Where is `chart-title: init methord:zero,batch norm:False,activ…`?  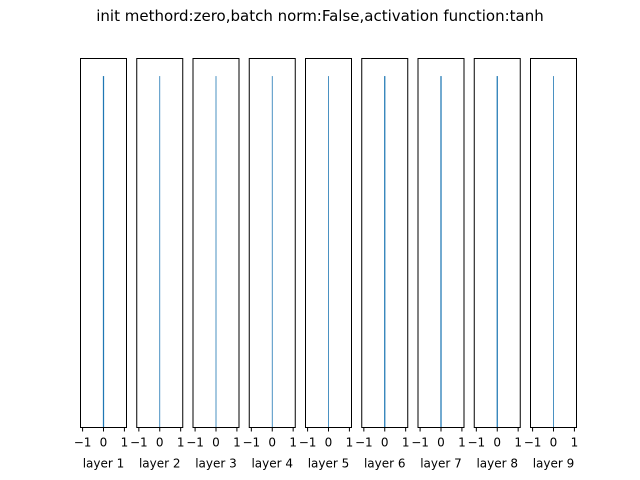
chart-title: init methord:zero,batch norm:False,activ… is located at coordinates (320, 16).